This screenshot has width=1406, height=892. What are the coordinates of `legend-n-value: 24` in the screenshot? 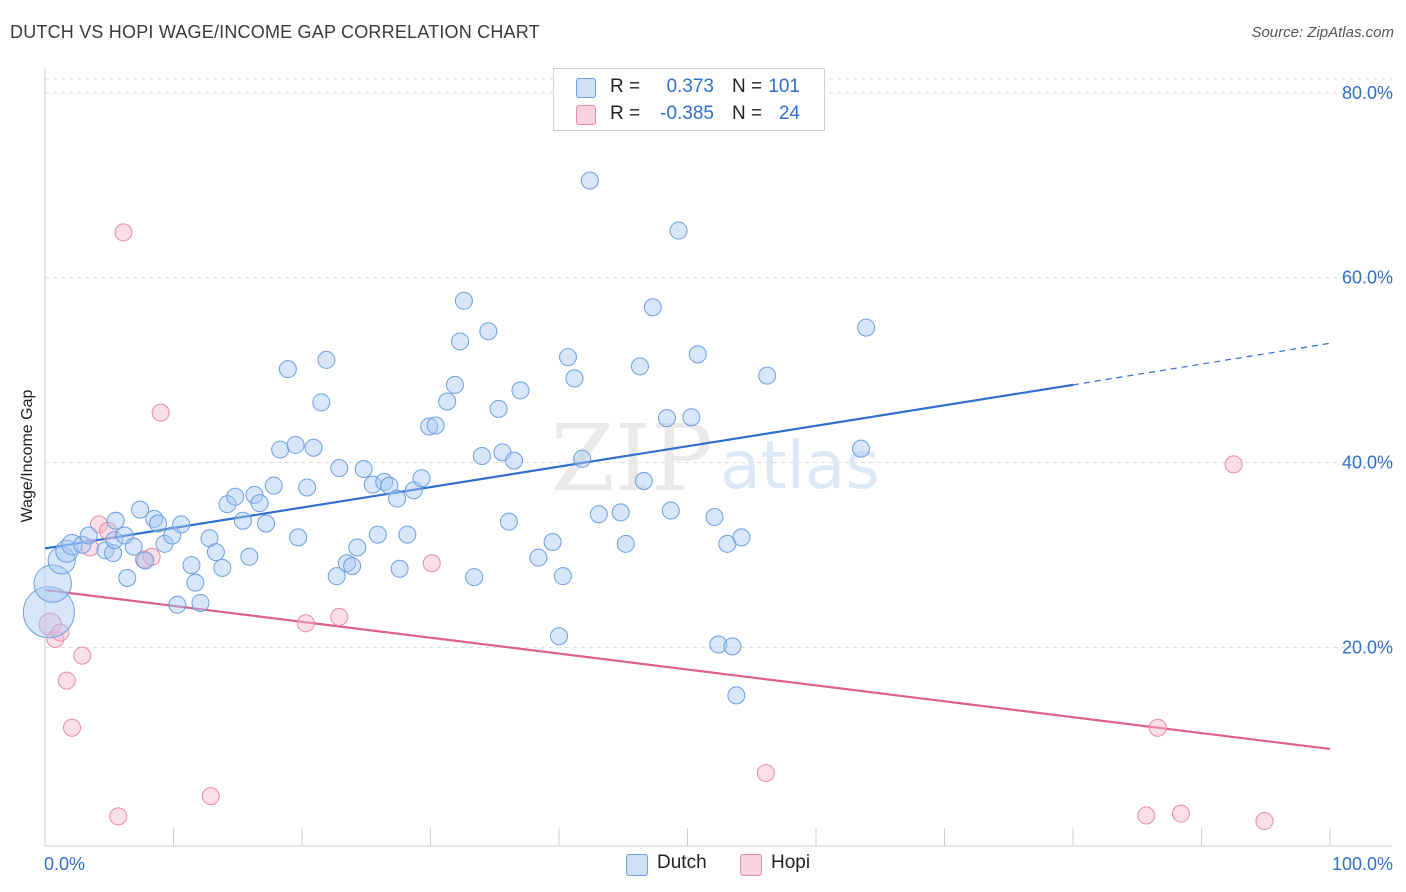 It's located at (789, 113).